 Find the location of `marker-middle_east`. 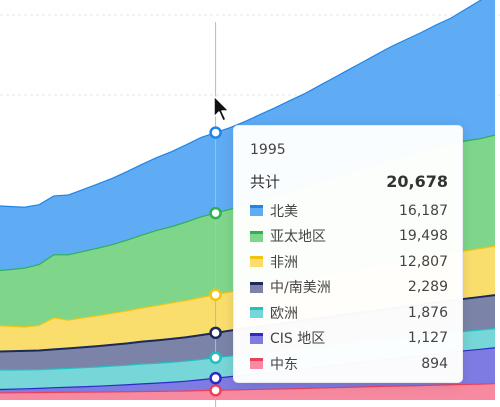

marker-middle_east is located at coordinates (215, 390).